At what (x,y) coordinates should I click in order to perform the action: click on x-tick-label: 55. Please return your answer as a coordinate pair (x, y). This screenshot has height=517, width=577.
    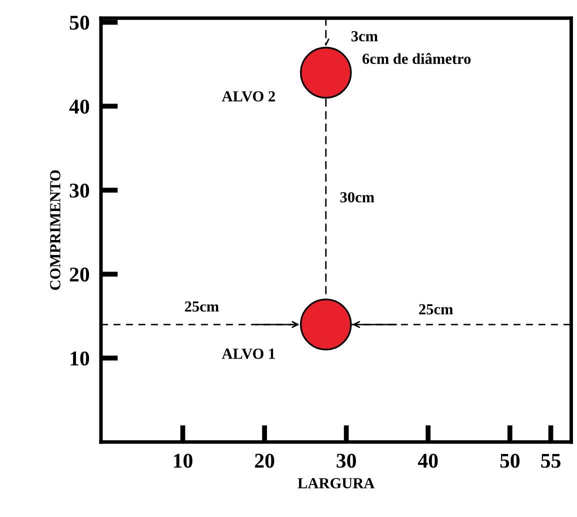
    Looking at the image, I should click on (550, 461).